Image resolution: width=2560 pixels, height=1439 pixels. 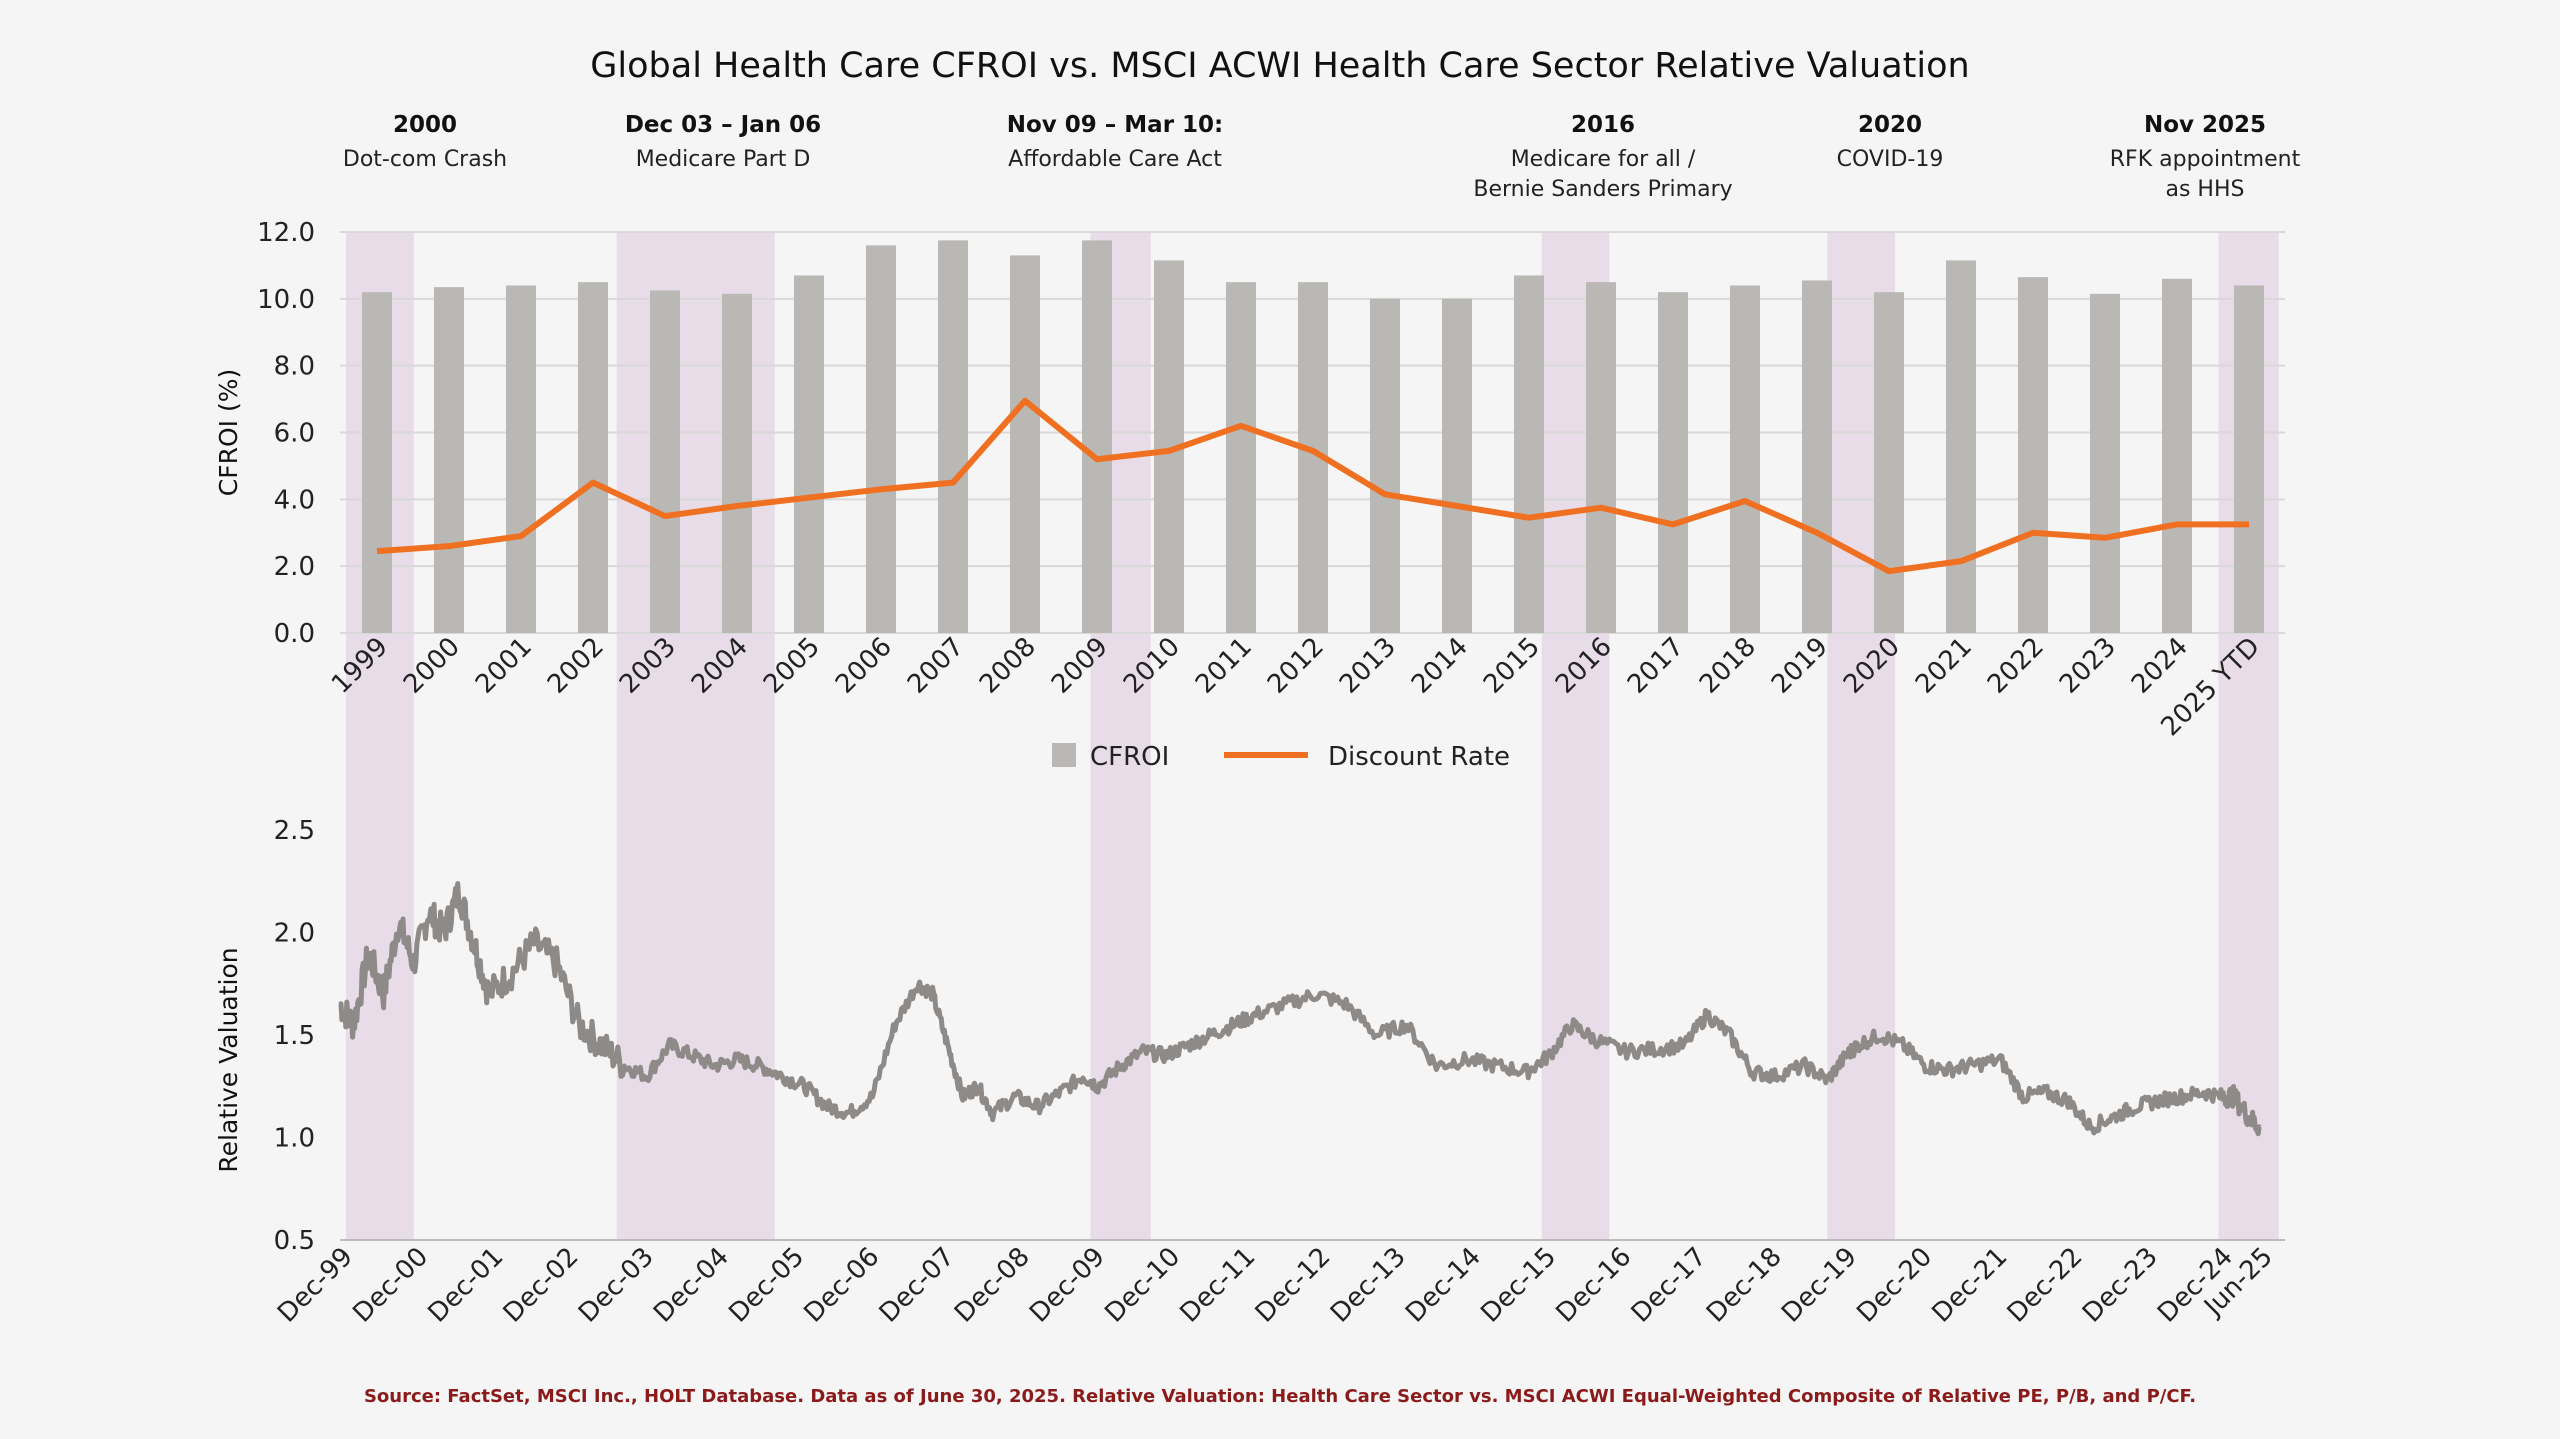 I want to click on bottom-ytick-label: 0.5, so click(x=294, y=1241).